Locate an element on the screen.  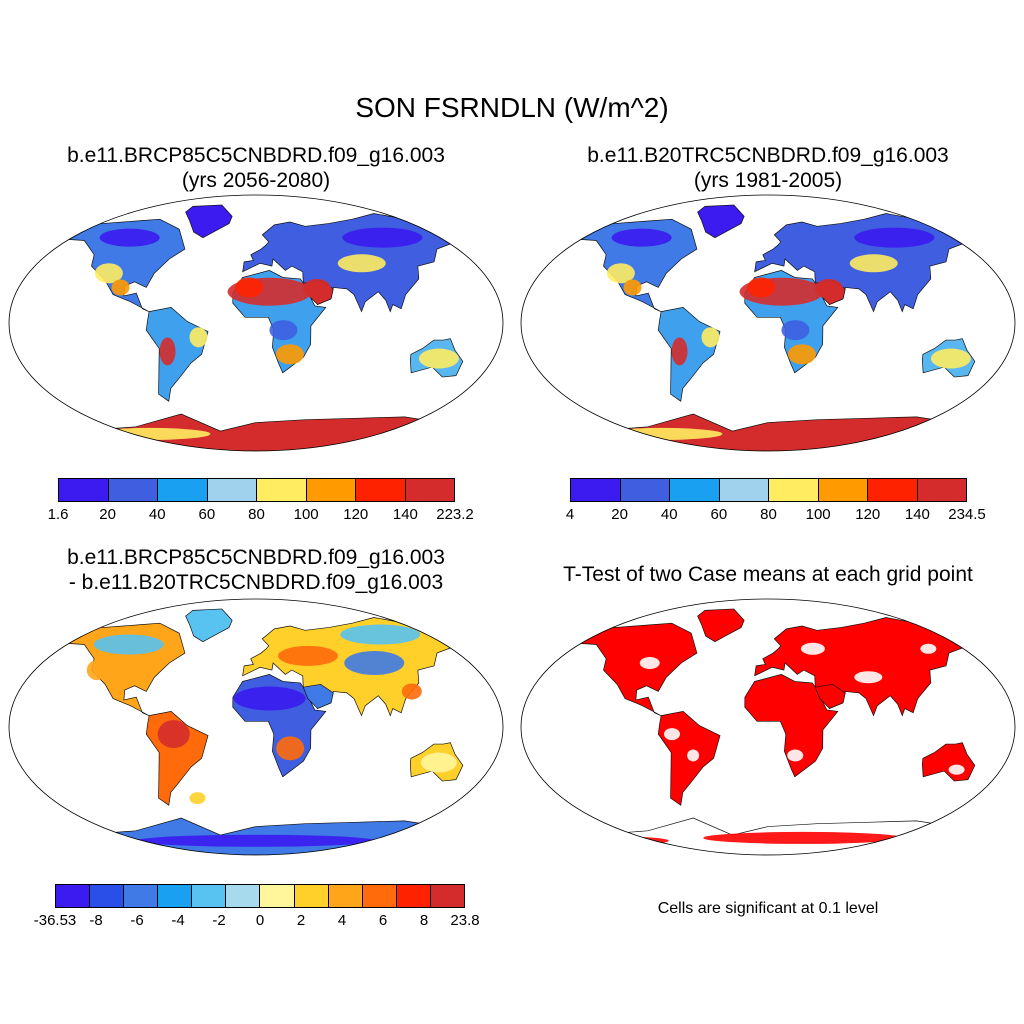
colorbar-tick-label: -8 is located at coordinates (96, 920).